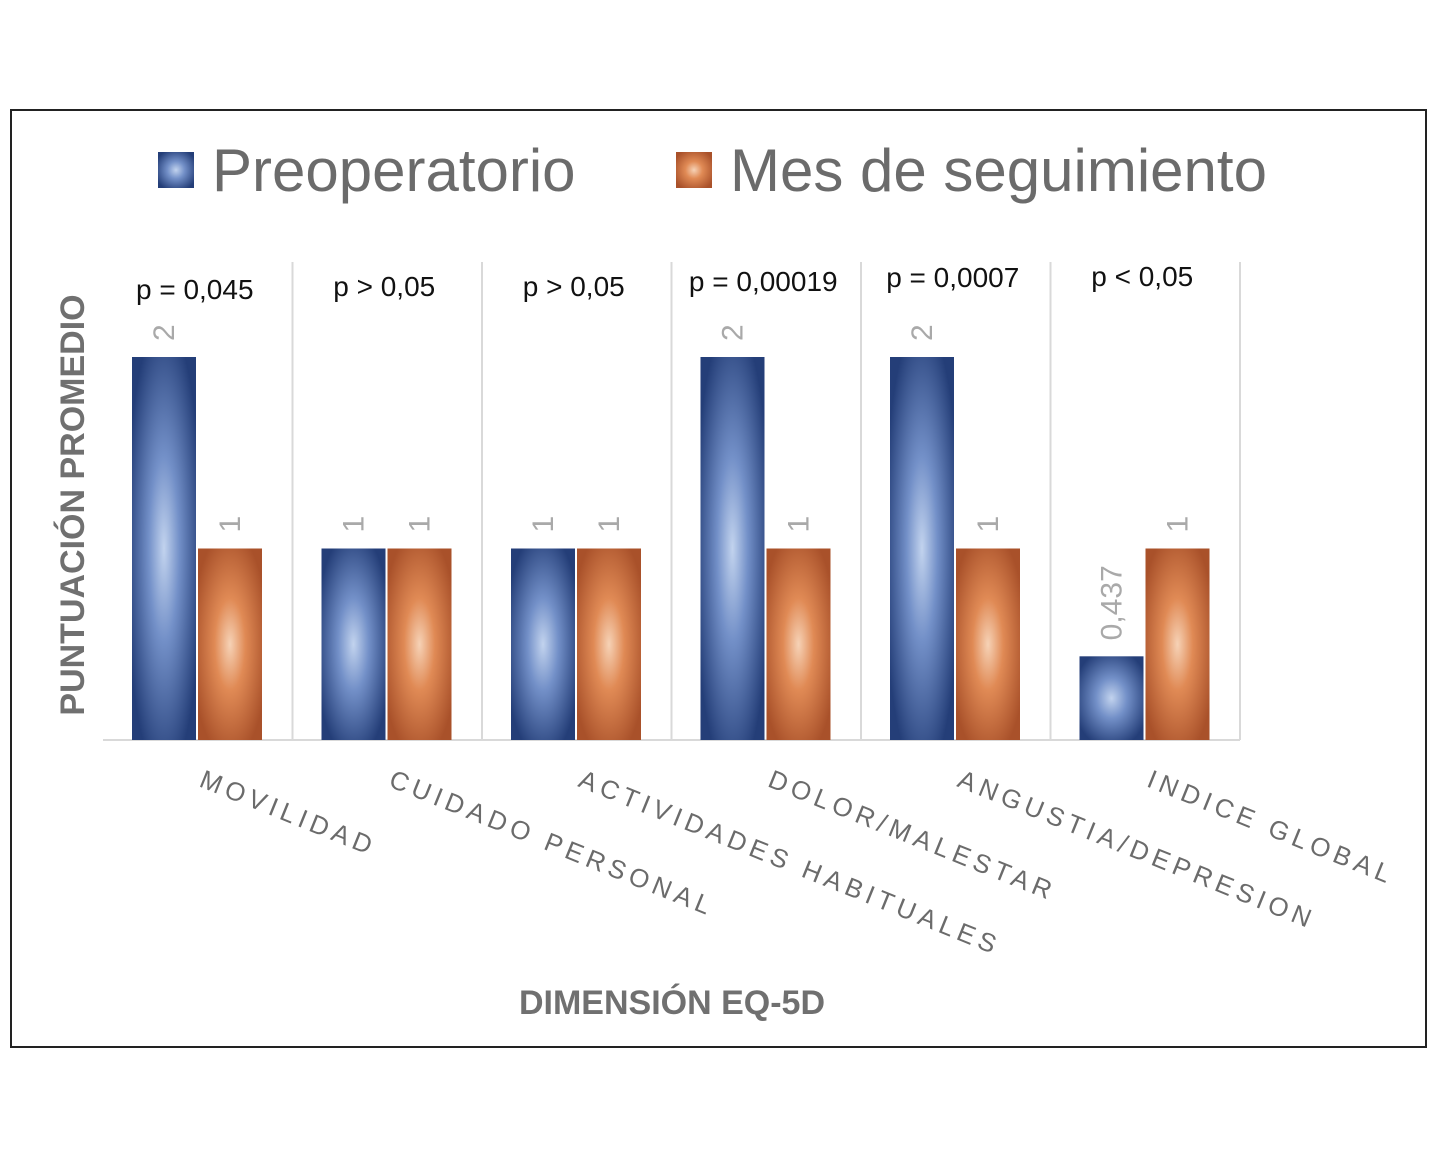  What do you see at coordinates (73, 504) in the screenshot?
I see `y-axis-title: PUNTUACIÓN PROMEDIO` at bounding box center [73, 504].